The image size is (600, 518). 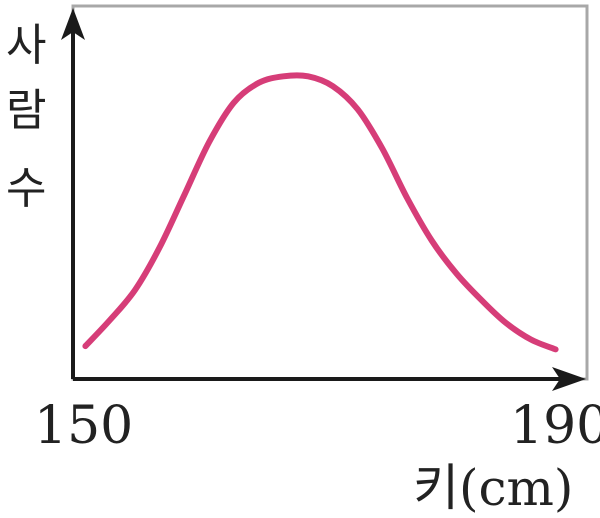 What do you see at coordinates (555, 426) in the screenshot?
I see `x-tick-label: 190` at bounding box center [555, 426].